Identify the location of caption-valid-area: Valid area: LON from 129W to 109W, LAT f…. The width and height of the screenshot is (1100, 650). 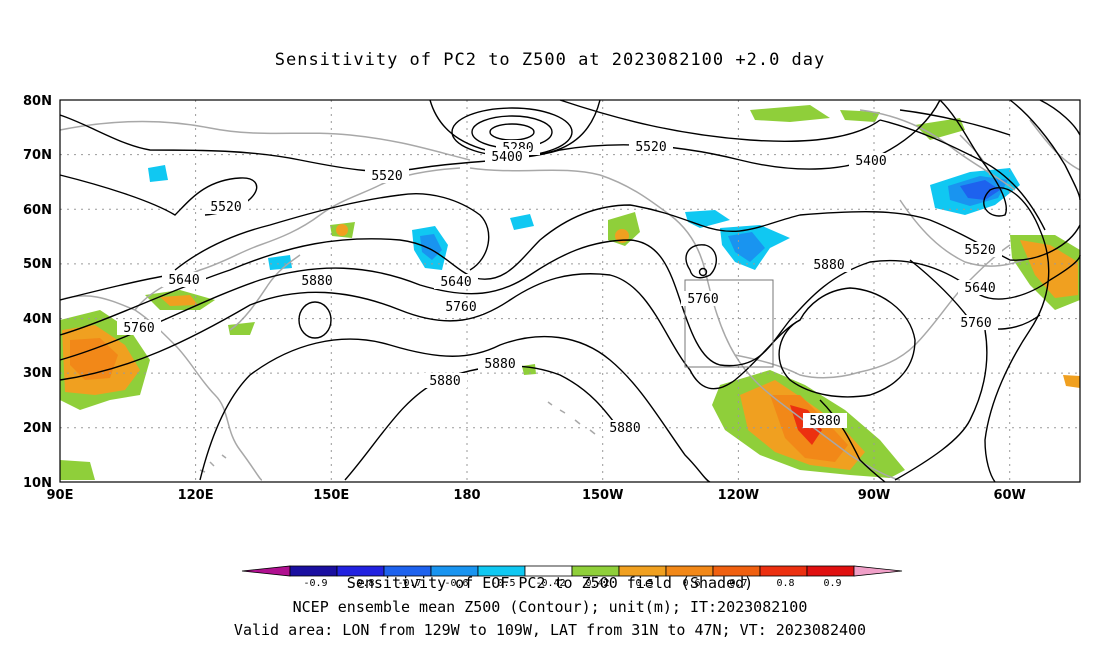
(550, 630).